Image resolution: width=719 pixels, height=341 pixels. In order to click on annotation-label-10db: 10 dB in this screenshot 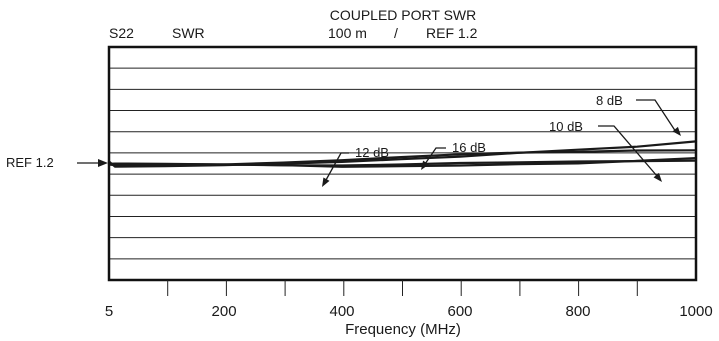, I will do `click(566, 126)`.